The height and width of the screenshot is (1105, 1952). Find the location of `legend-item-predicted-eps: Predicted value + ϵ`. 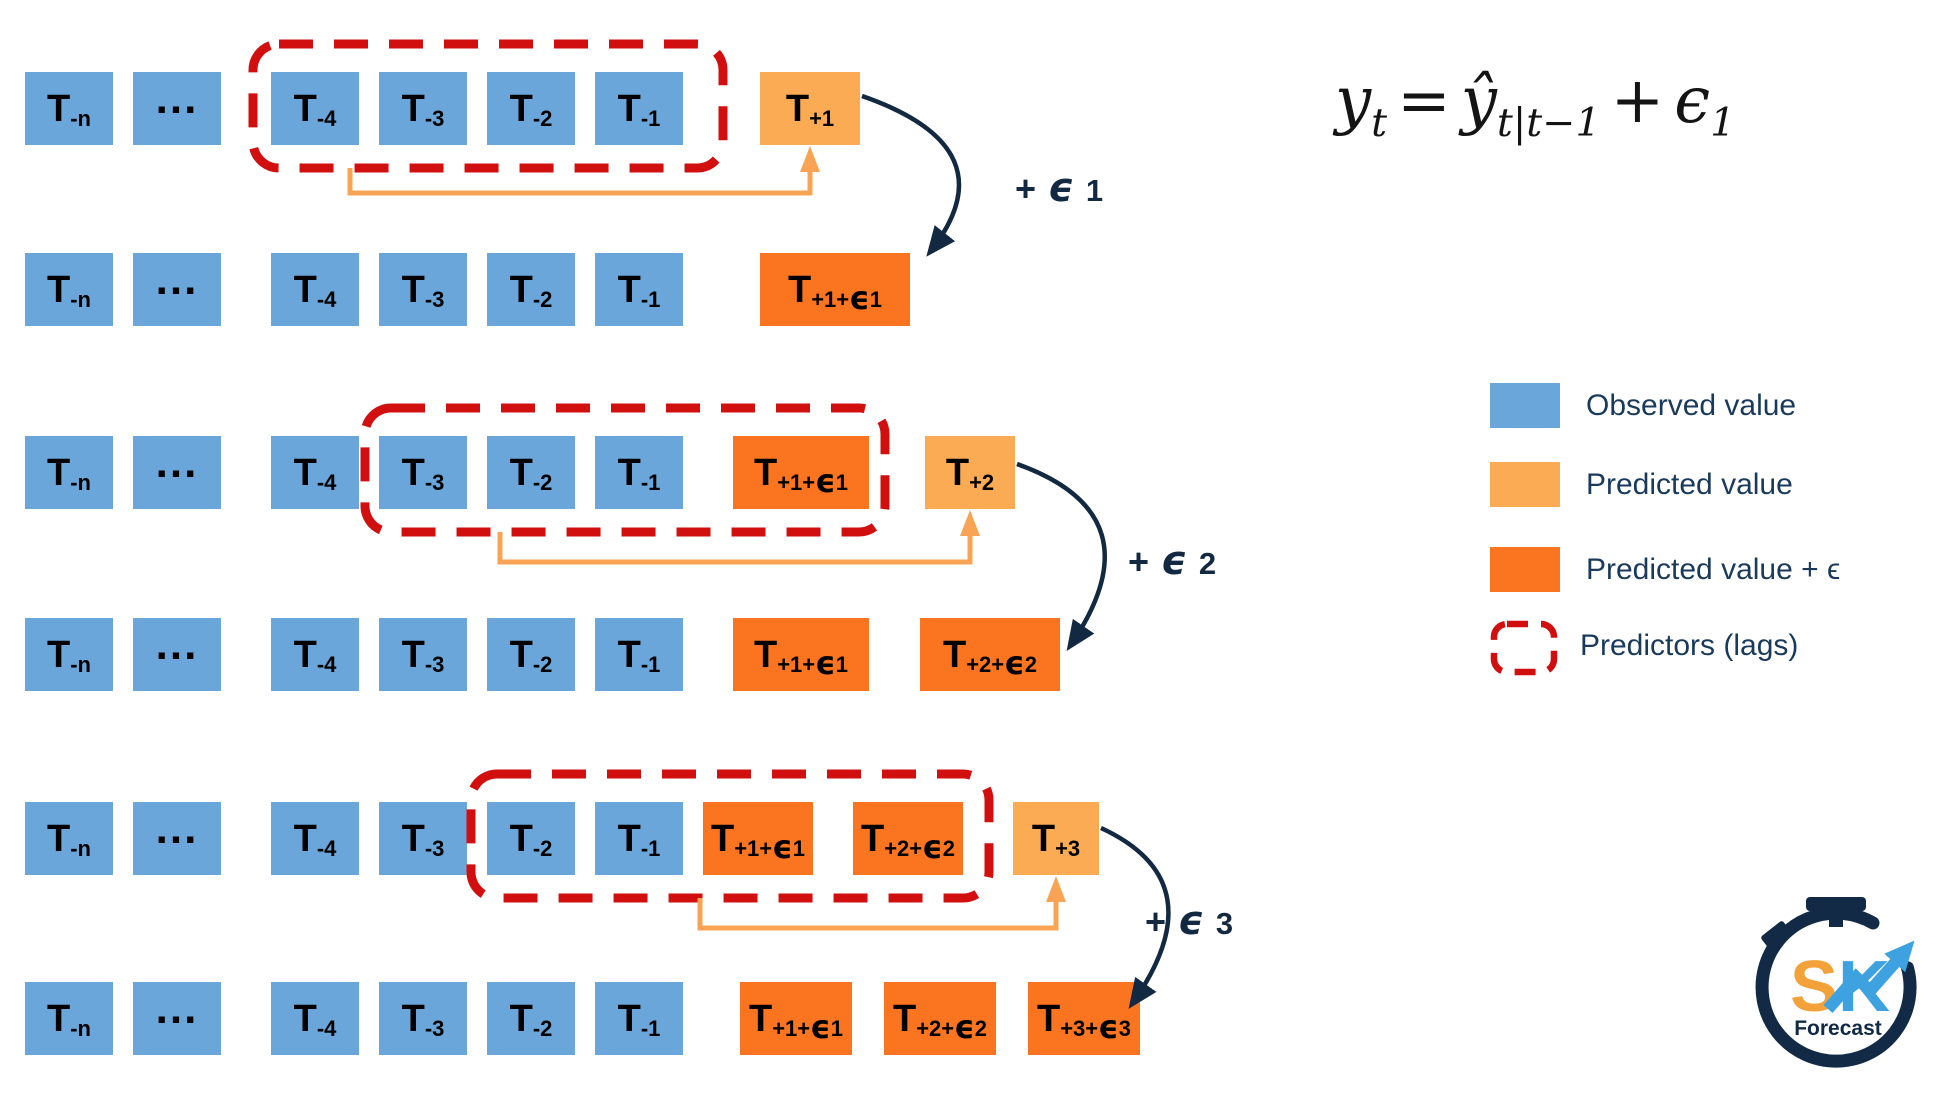

legend-item-predicted-eps: Predicted value + ϵ is located at coordinates (1665, 569).